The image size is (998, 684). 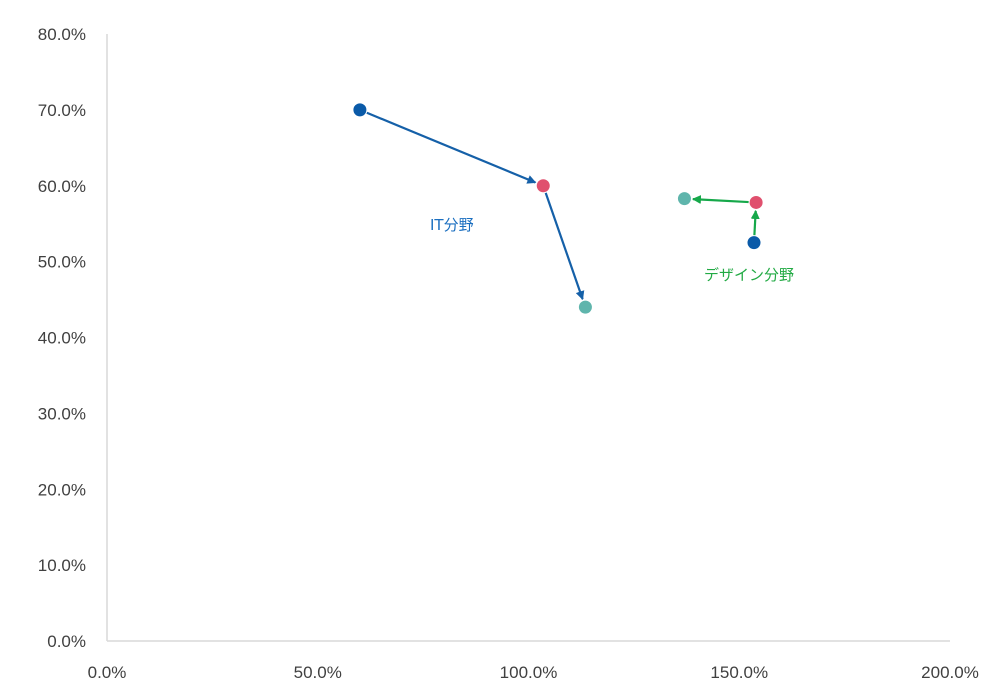 I want to click on y-tick-label: 30.0%, so click(x=62, y=413).